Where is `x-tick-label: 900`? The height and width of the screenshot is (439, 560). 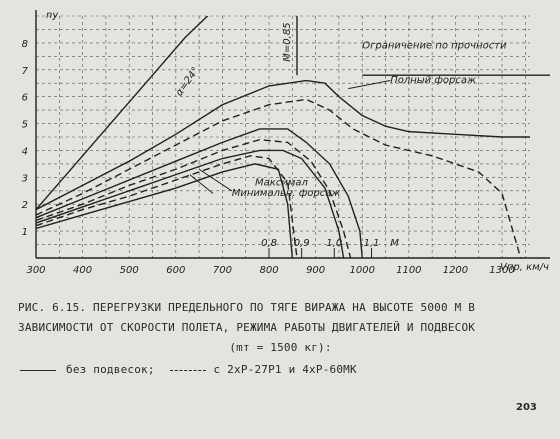 x-tick-label: 900 is located at coordinates (315, 270).